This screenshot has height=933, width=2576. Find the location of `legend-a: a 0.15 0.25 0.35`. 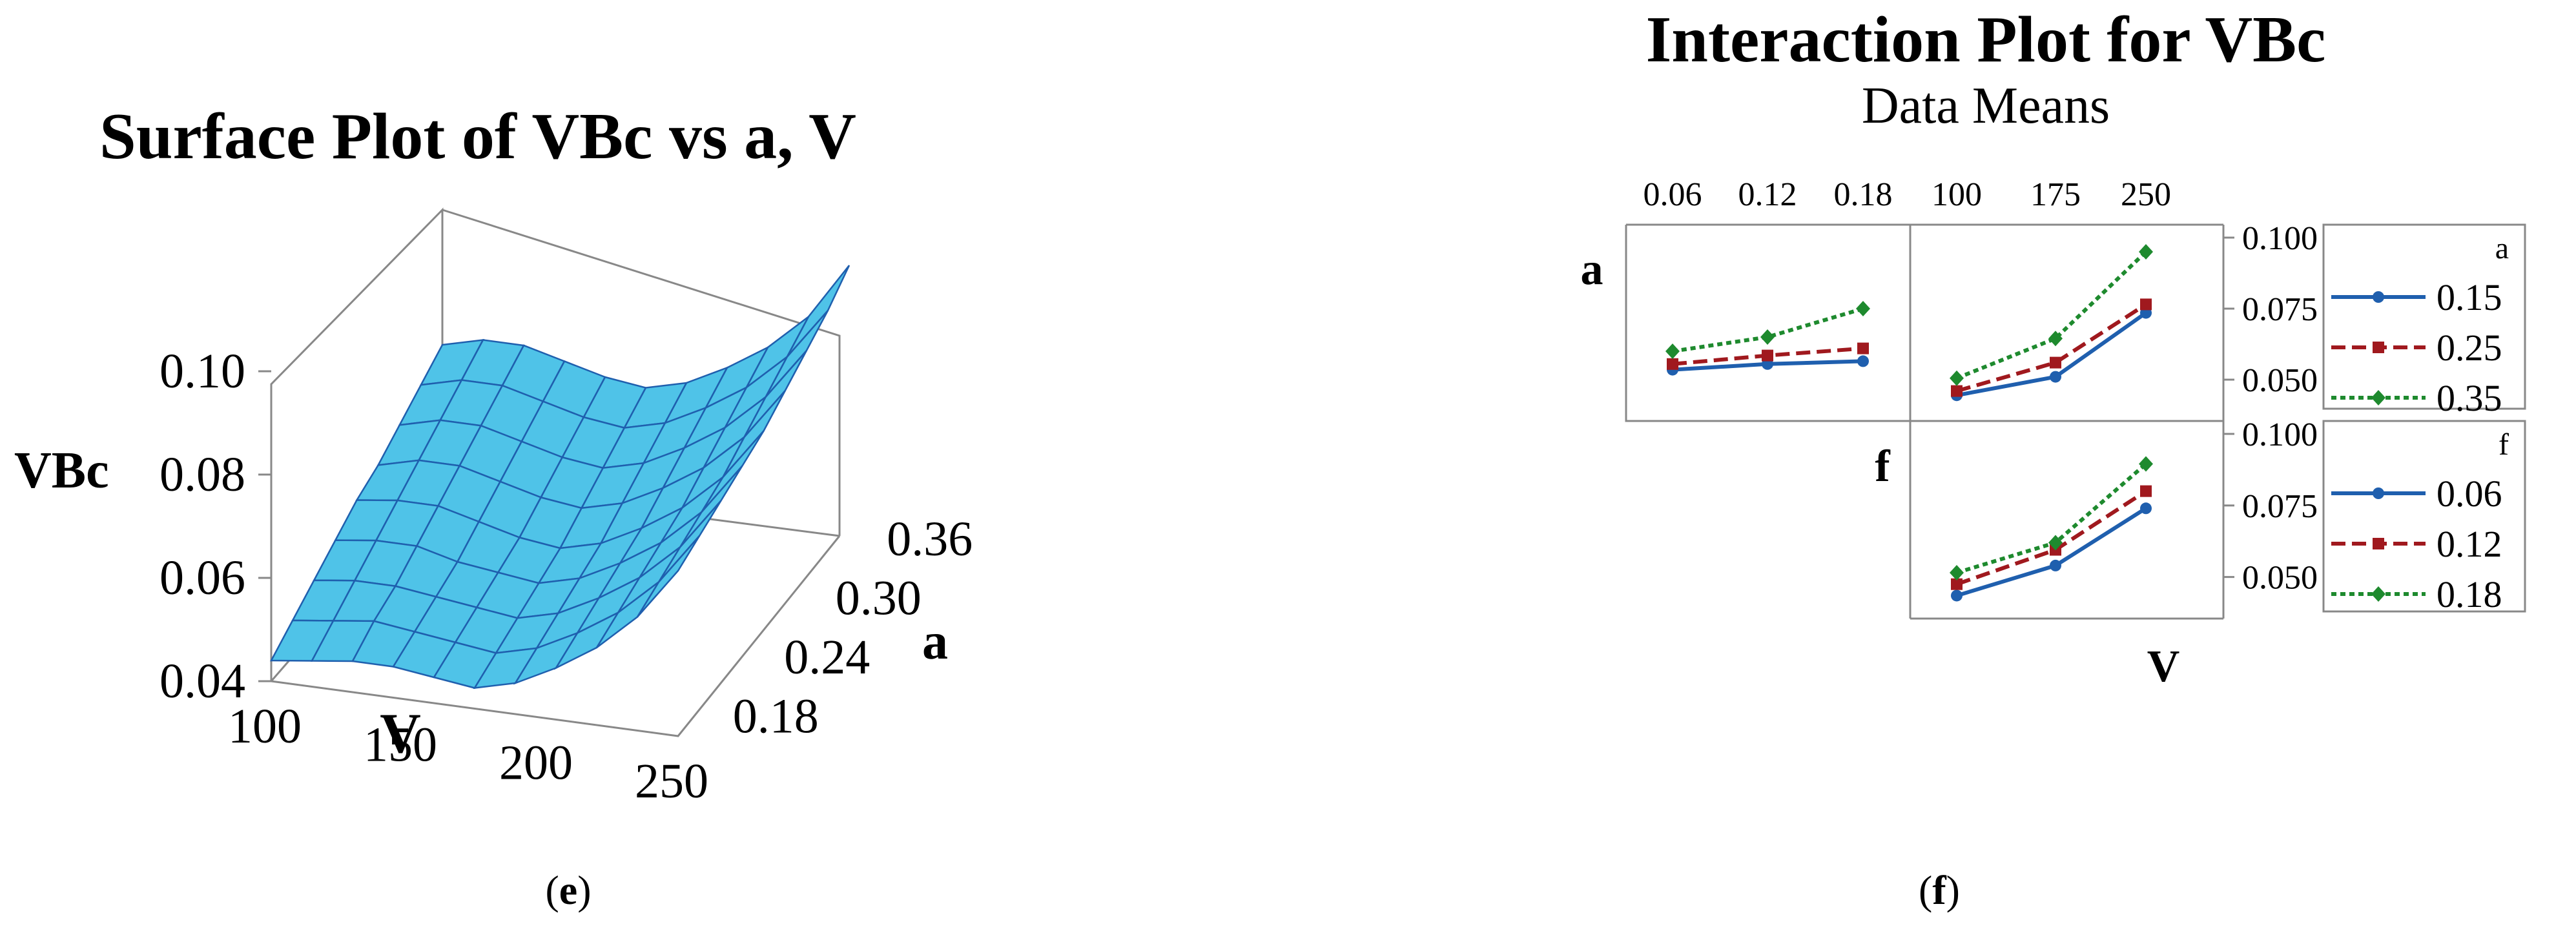

legend-a: a 0.15 0.25 0.35 is located at coordinates (2424, 321).